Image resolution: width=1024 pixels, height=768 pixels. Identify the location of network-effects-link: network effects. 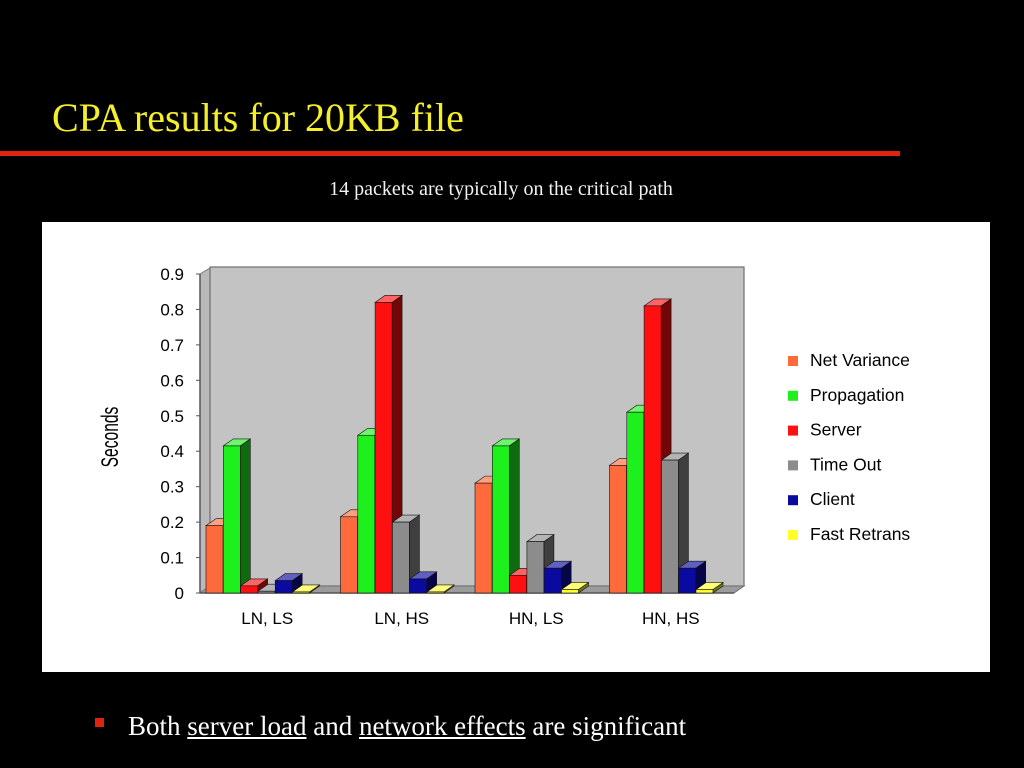
(442, 726).